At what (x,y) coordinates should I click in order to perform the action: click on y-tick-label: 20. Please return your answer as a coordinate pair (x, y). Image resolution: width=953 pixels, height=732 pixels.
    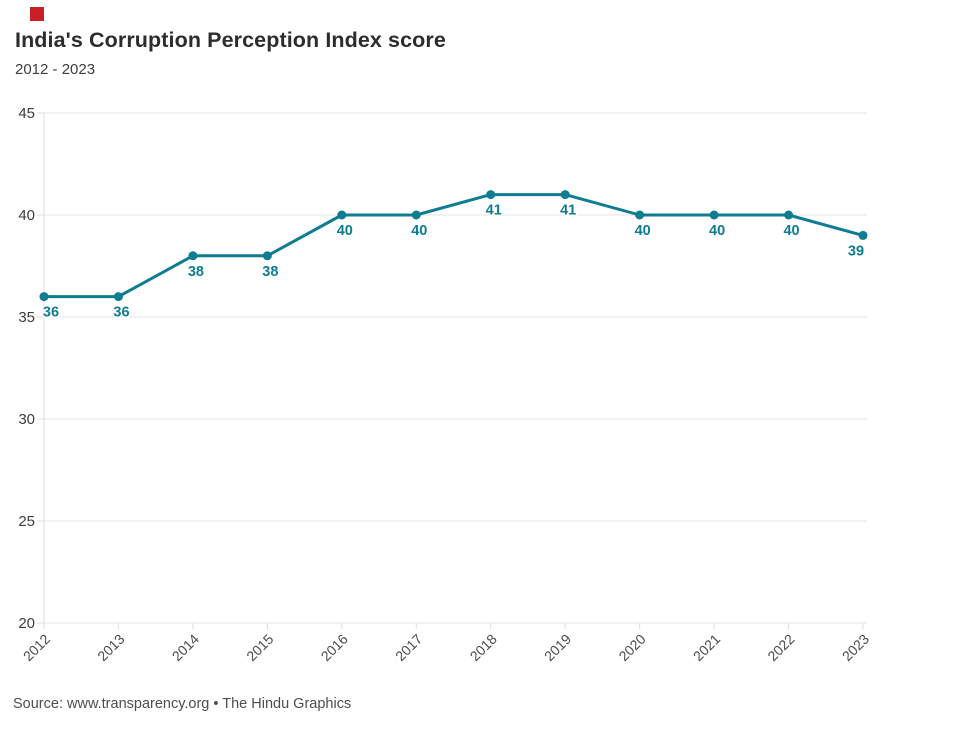
    Looking at the image, I should click on (26, 623).